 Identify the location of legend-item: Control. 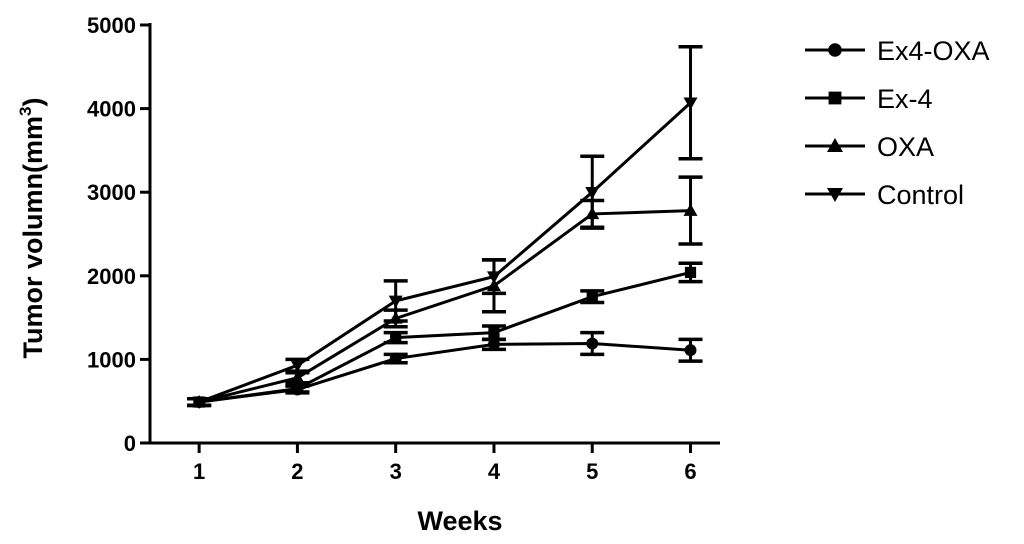
(884, 195).